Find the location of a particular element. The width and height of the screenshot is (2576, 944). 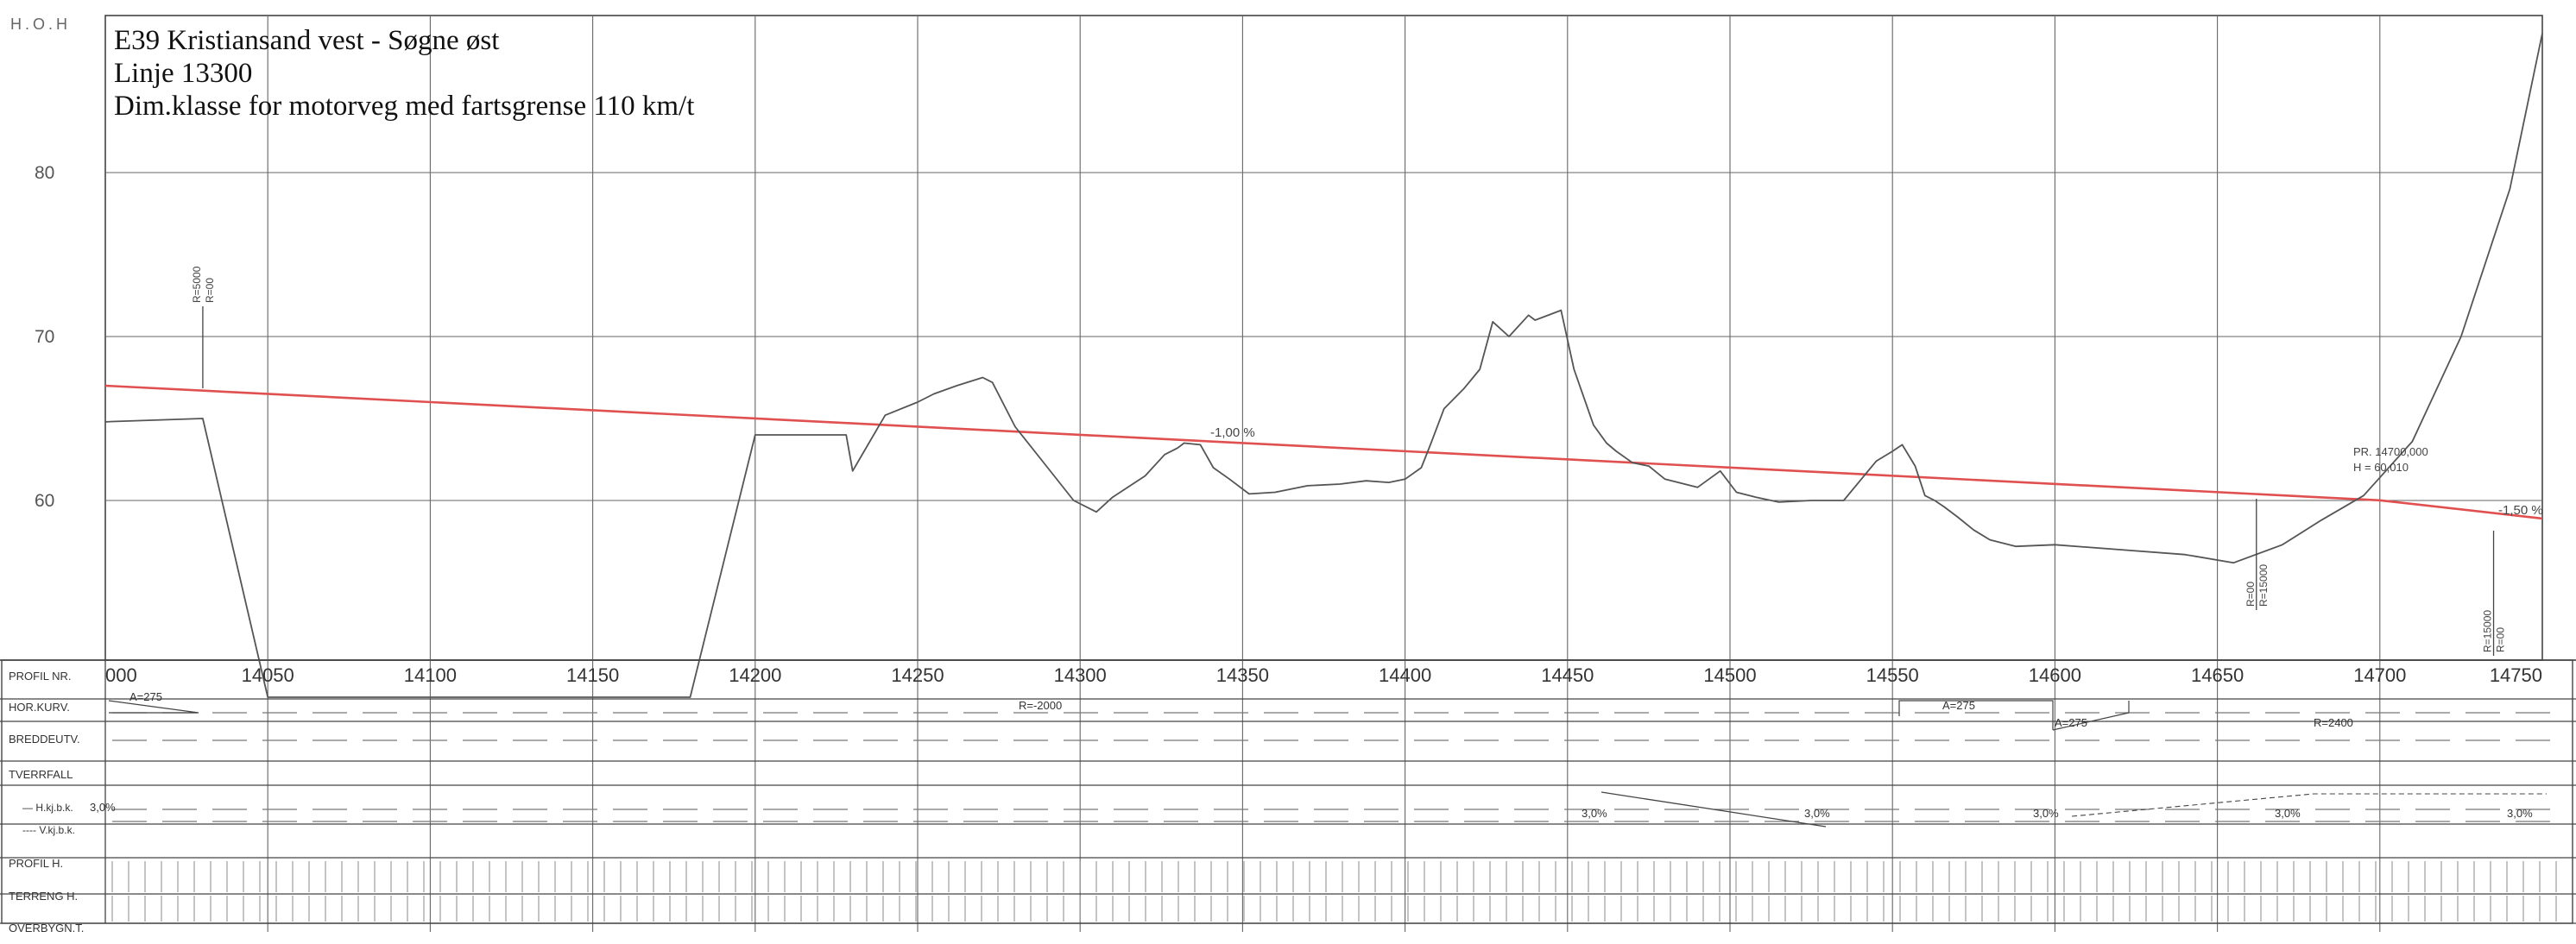

x-tick-label: 14350 is located at coordinates (1242, 675).